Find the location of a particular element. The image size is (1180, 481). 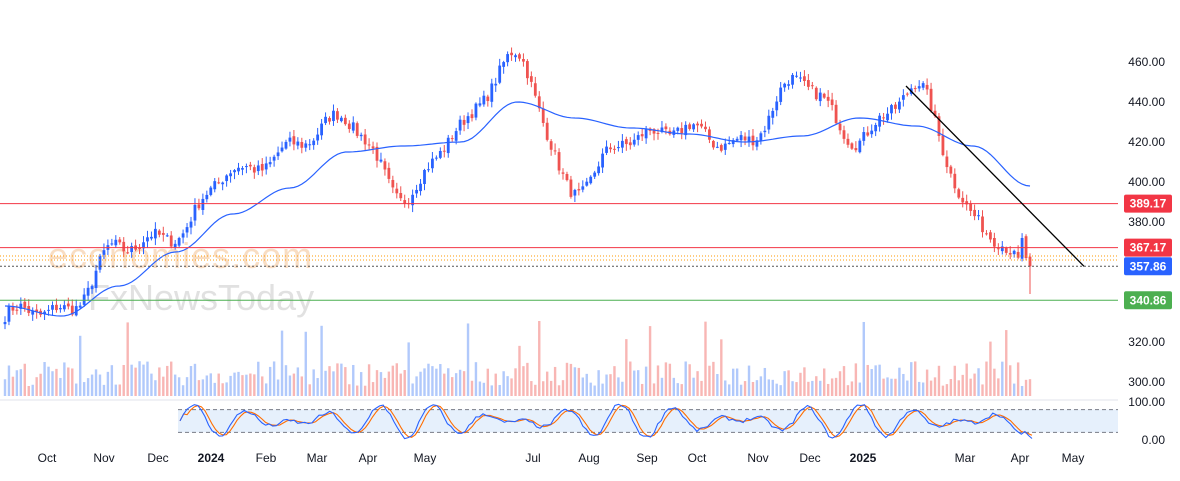

trendline is located at coordinates (995, 176).